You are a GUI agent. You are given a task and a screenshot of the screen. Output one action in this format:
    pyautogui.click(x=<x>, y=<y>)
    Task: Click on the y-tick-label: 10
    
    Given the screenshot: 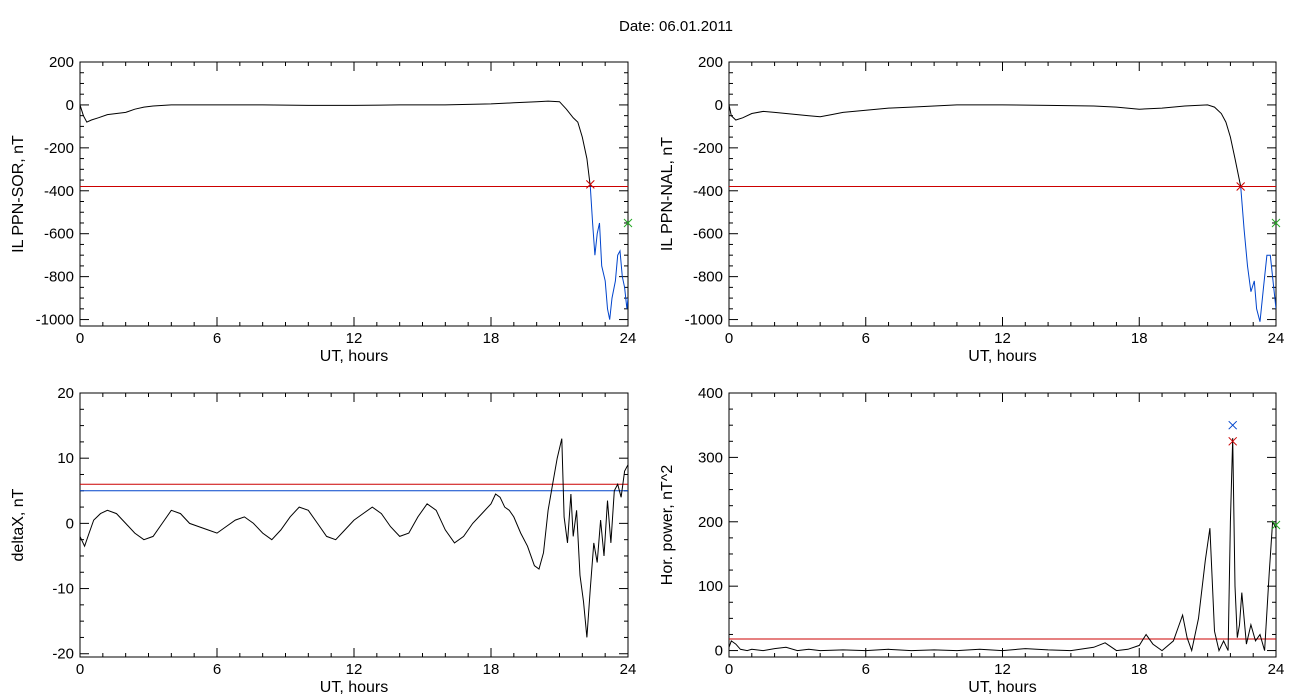 What is the action you would take?
    pyautogui.click(x=65, y=458)
    